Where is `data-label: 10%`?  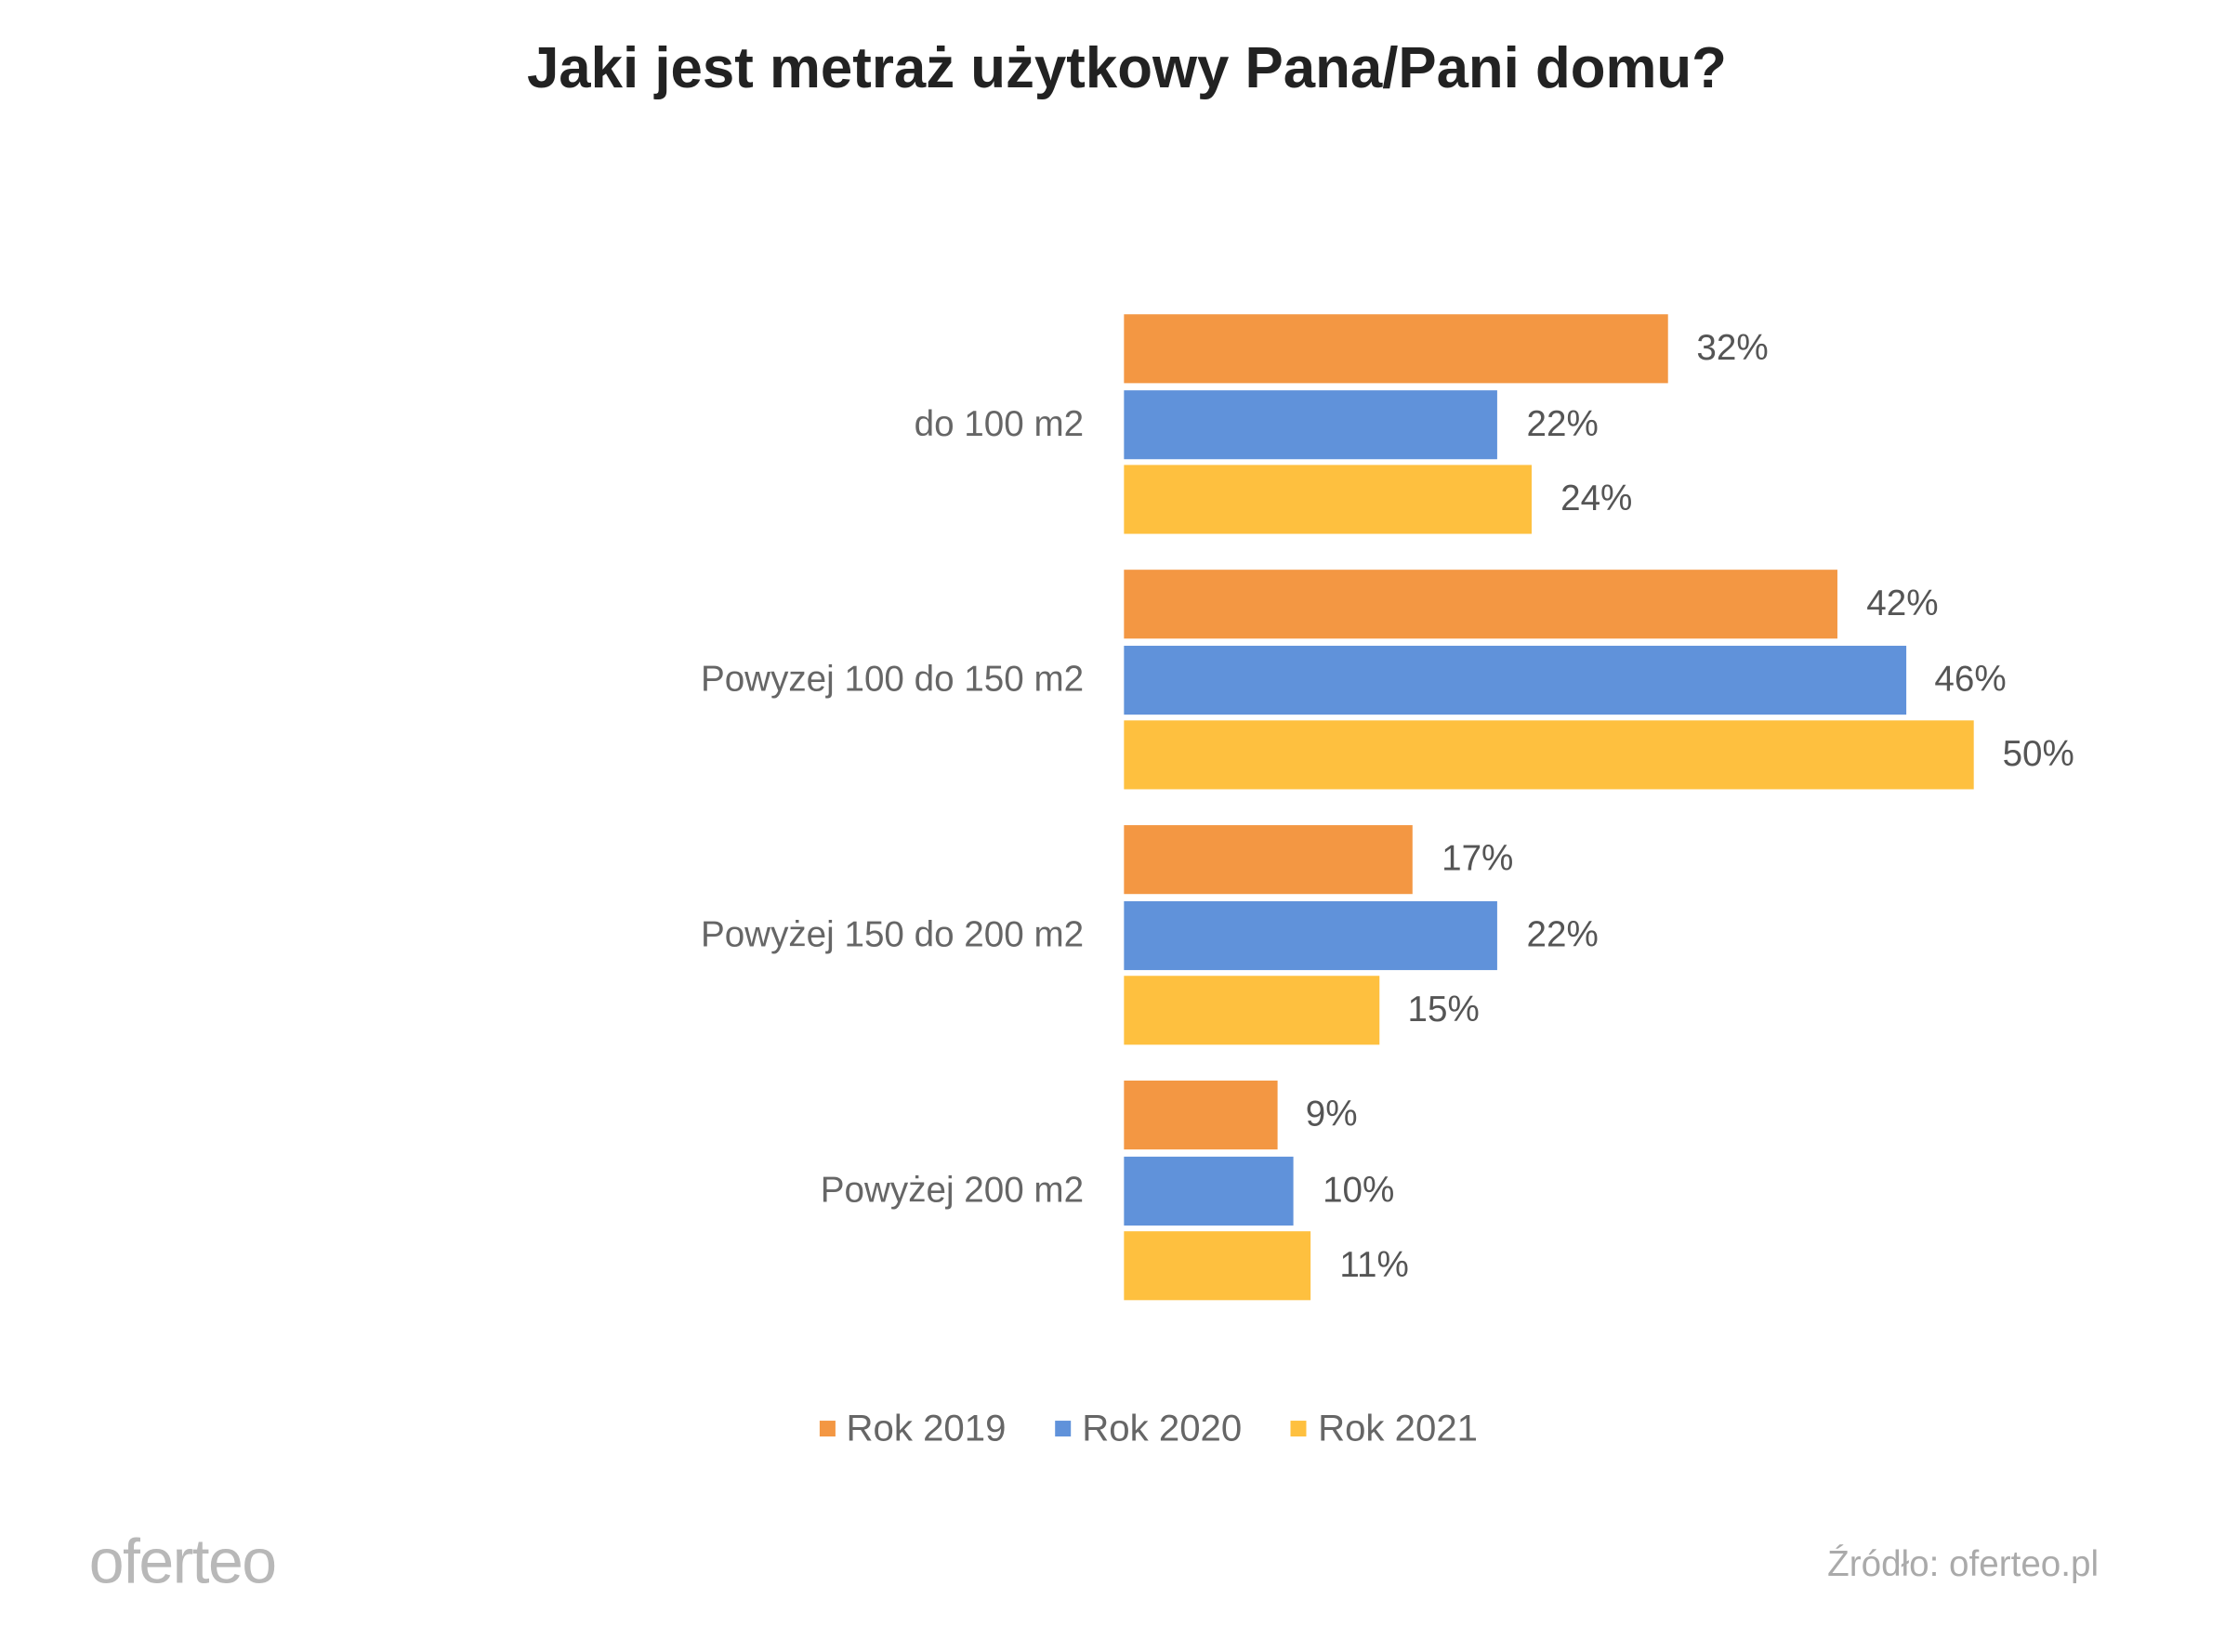
data-label: 10% is located at coordinates (1359, 1190).